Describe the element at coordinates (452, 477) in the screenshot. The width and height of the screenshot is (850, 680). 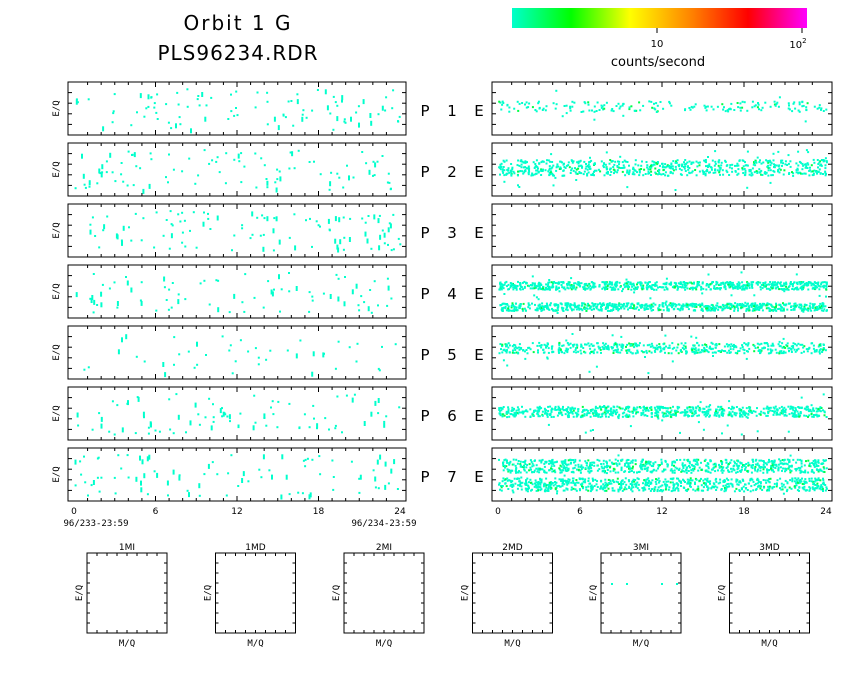
I see `row-label-num: 7` at that location.